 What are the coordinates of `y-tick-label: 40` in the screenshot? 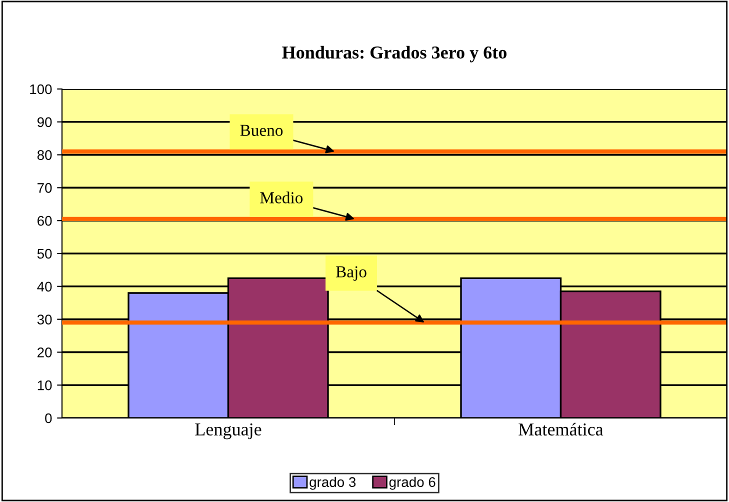 It's located at (44, 287).